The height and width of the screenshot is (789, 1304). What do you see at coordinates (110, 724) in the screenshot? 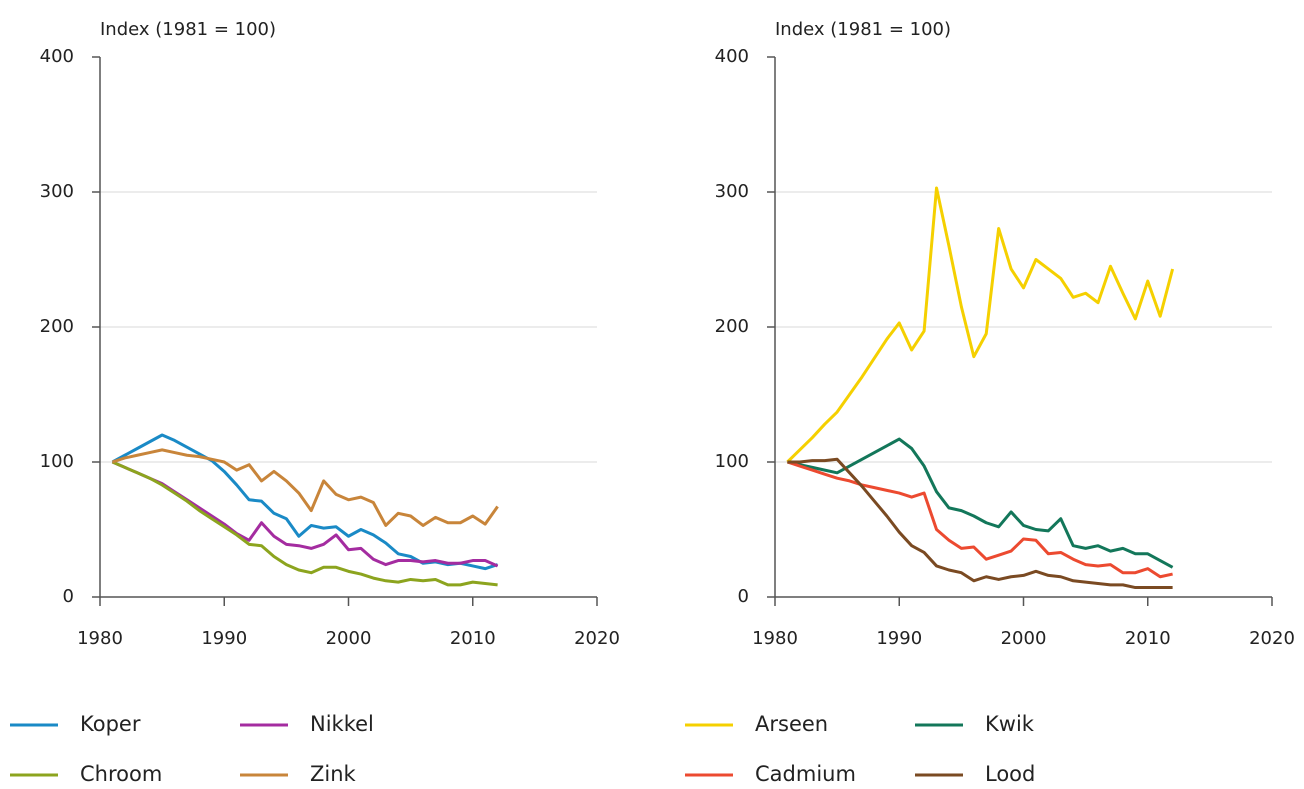
I see `legend-label: Koper` at bounding box center [110, 724].